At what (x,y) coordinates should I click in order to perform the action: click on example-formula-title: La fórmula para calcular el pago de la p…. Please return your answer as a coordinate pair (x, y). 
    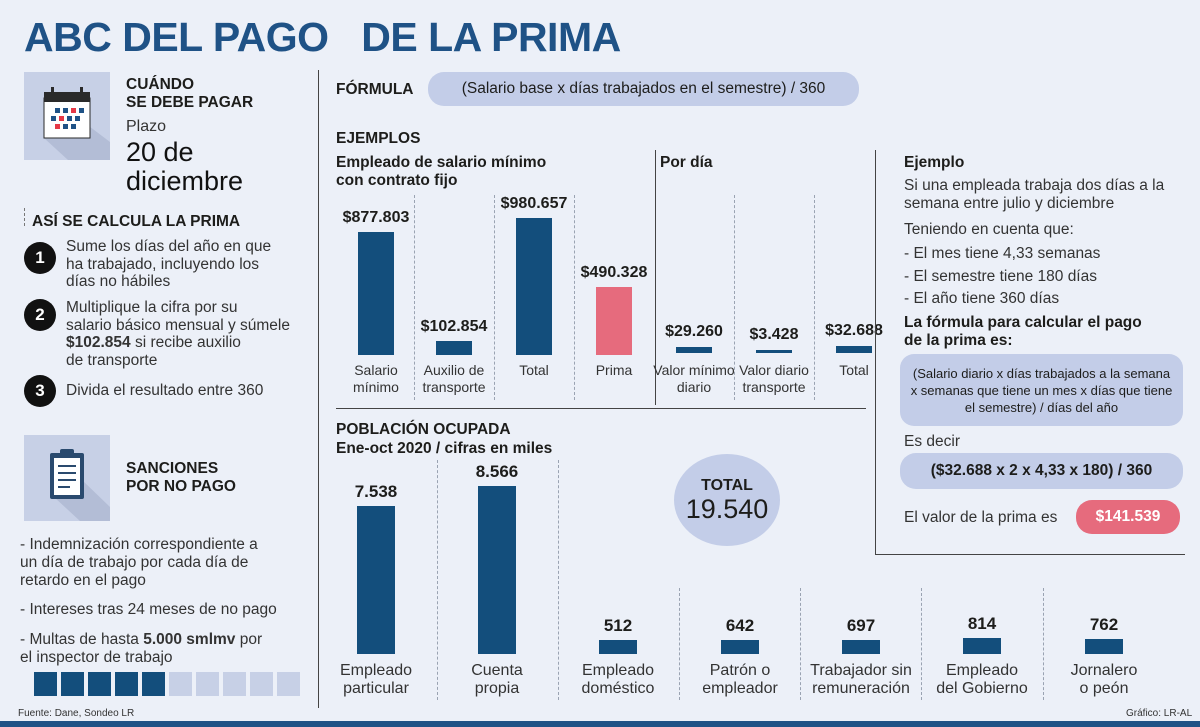
    Looking at the image, I should click on (1023, 331).